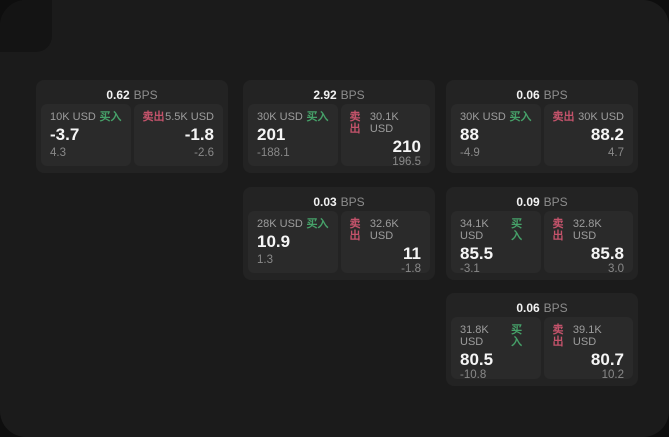 The image size is (669, 437). What do you see at coordinates (204, 153) in the screenshot?
I see `sell-delta: -2.6` at bounding box center [204, 153].